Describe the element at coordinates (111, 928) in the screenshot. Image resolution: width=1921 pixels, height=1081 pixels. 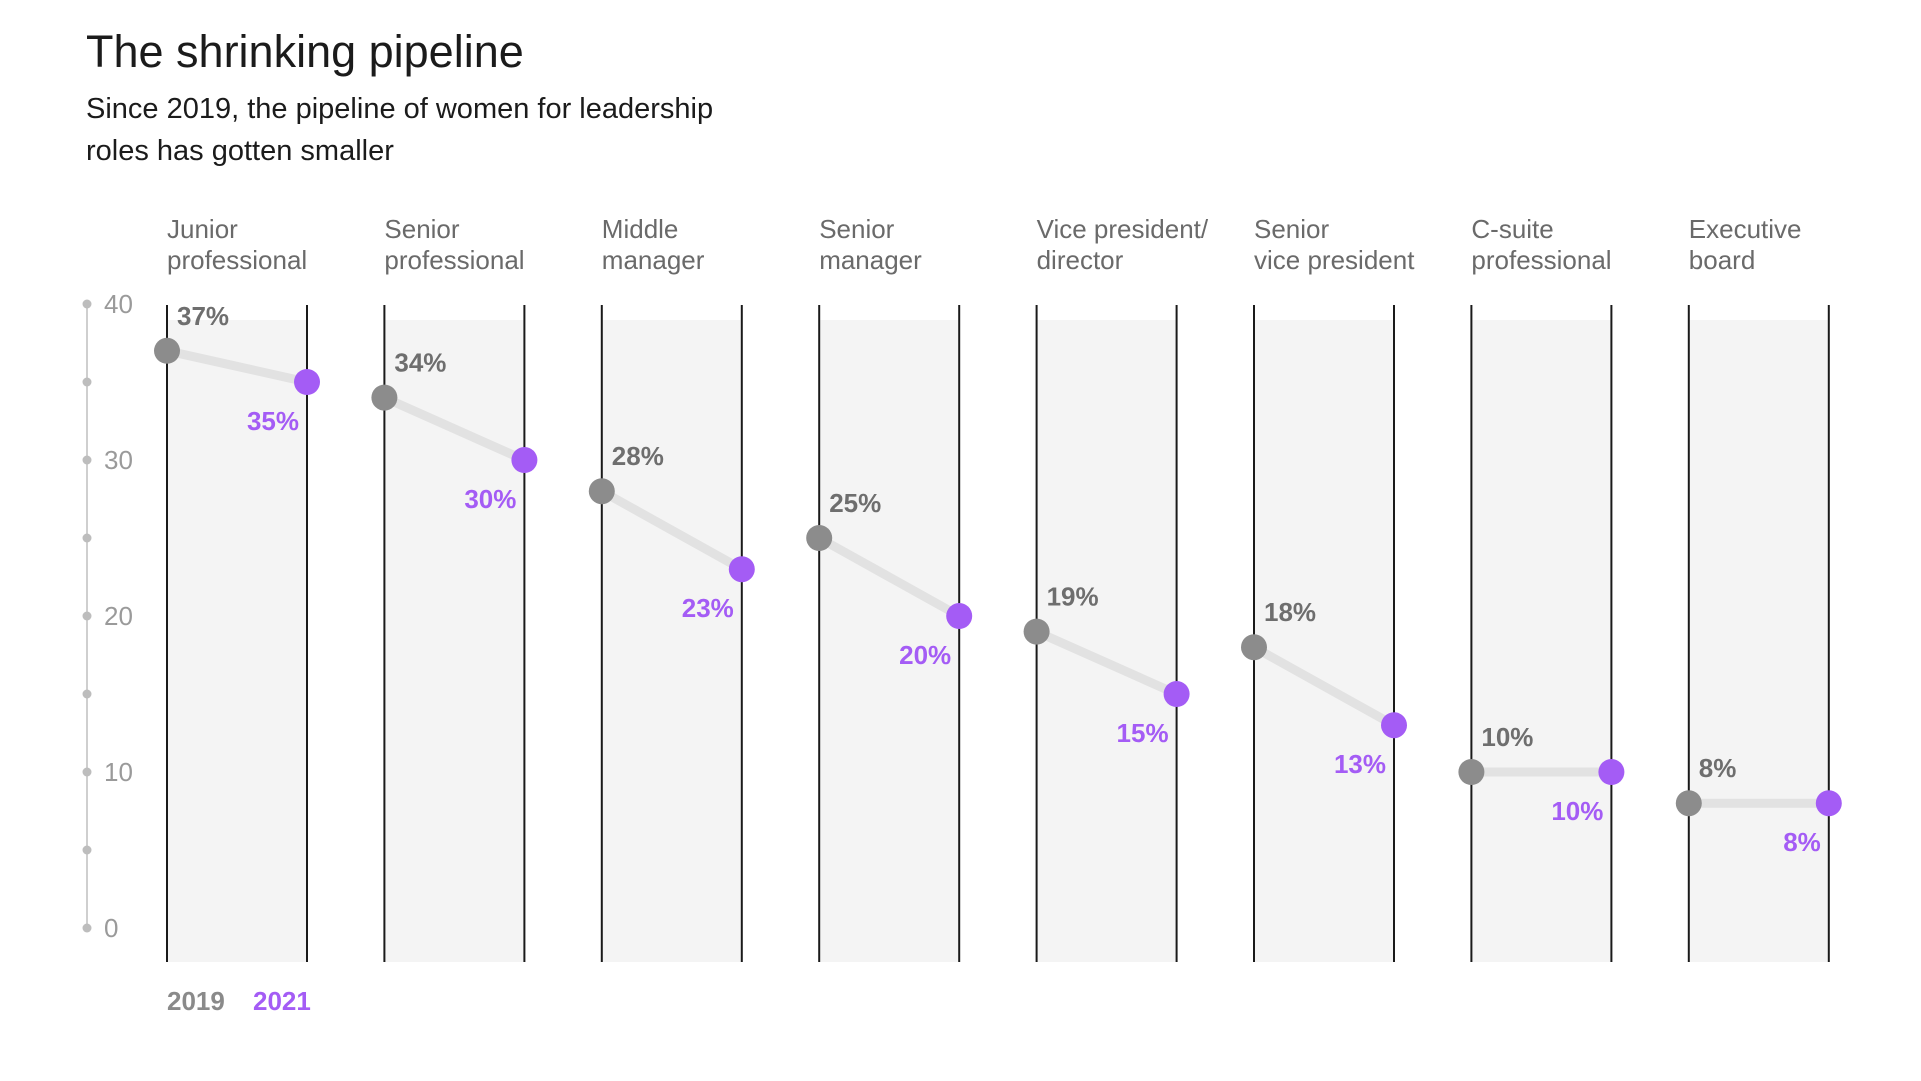
I see `y-tick-label-0: 0` at that location.